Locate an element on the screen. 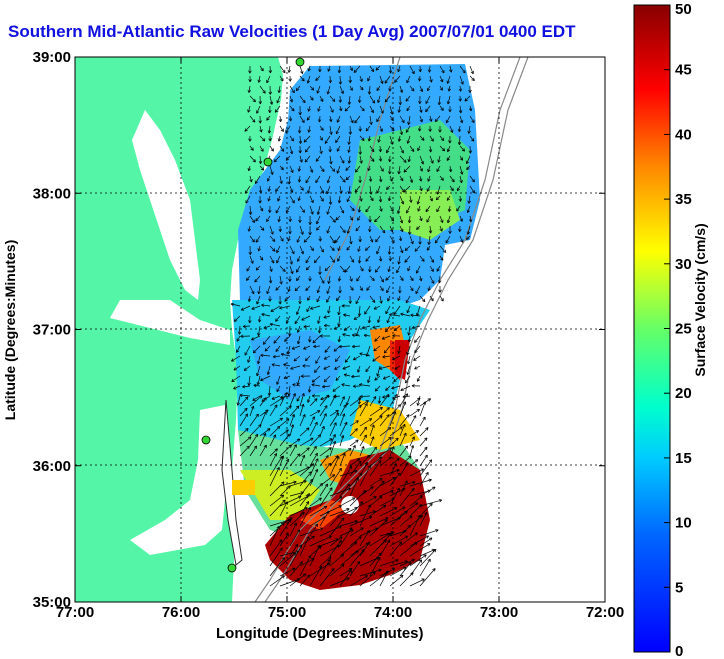  colorbar-tick-label: 45 is located at coordinates (683, 70).